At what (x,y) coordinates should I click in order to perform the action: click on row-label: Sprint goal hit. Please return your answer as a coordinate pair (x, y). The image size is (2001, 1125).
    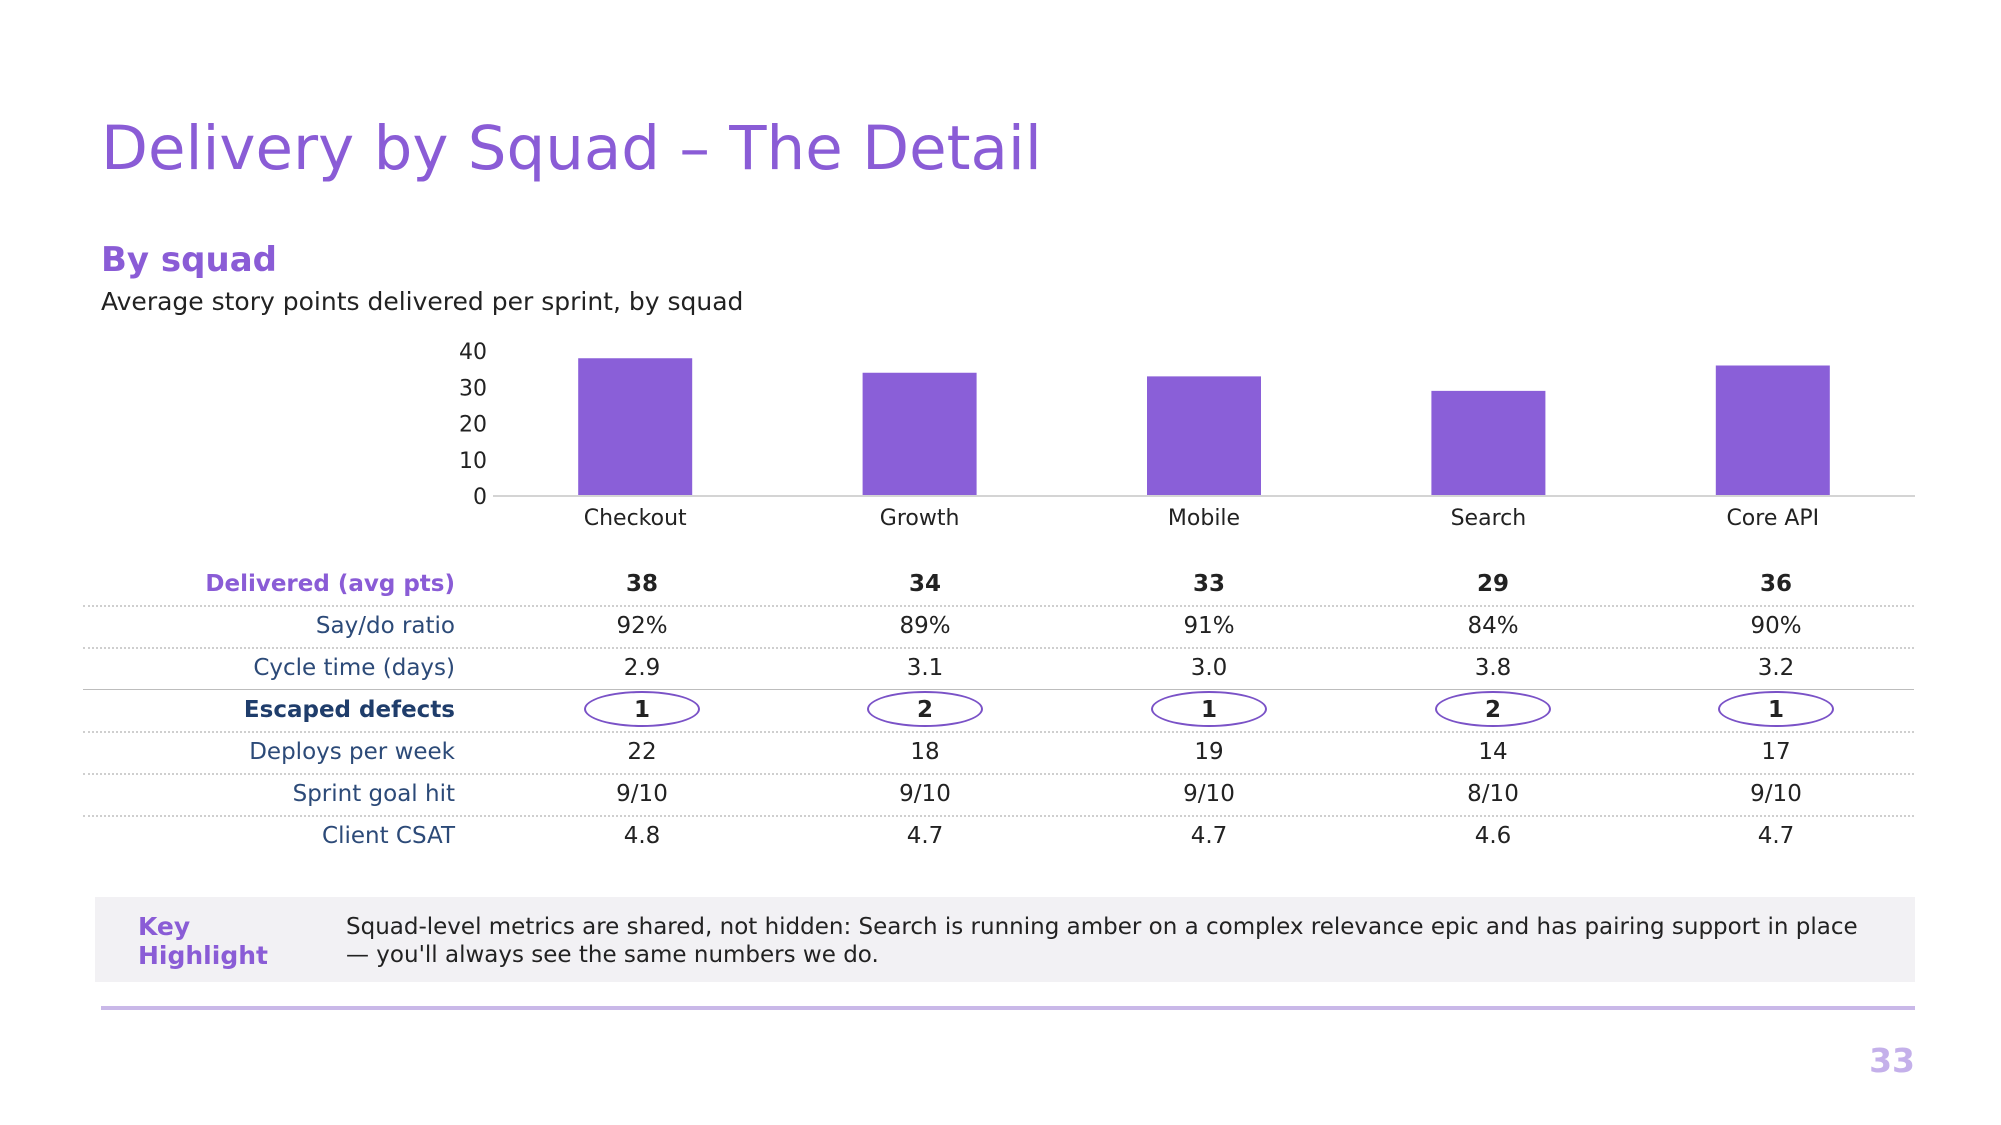
    Looking at the image, I should click on (373, 794).